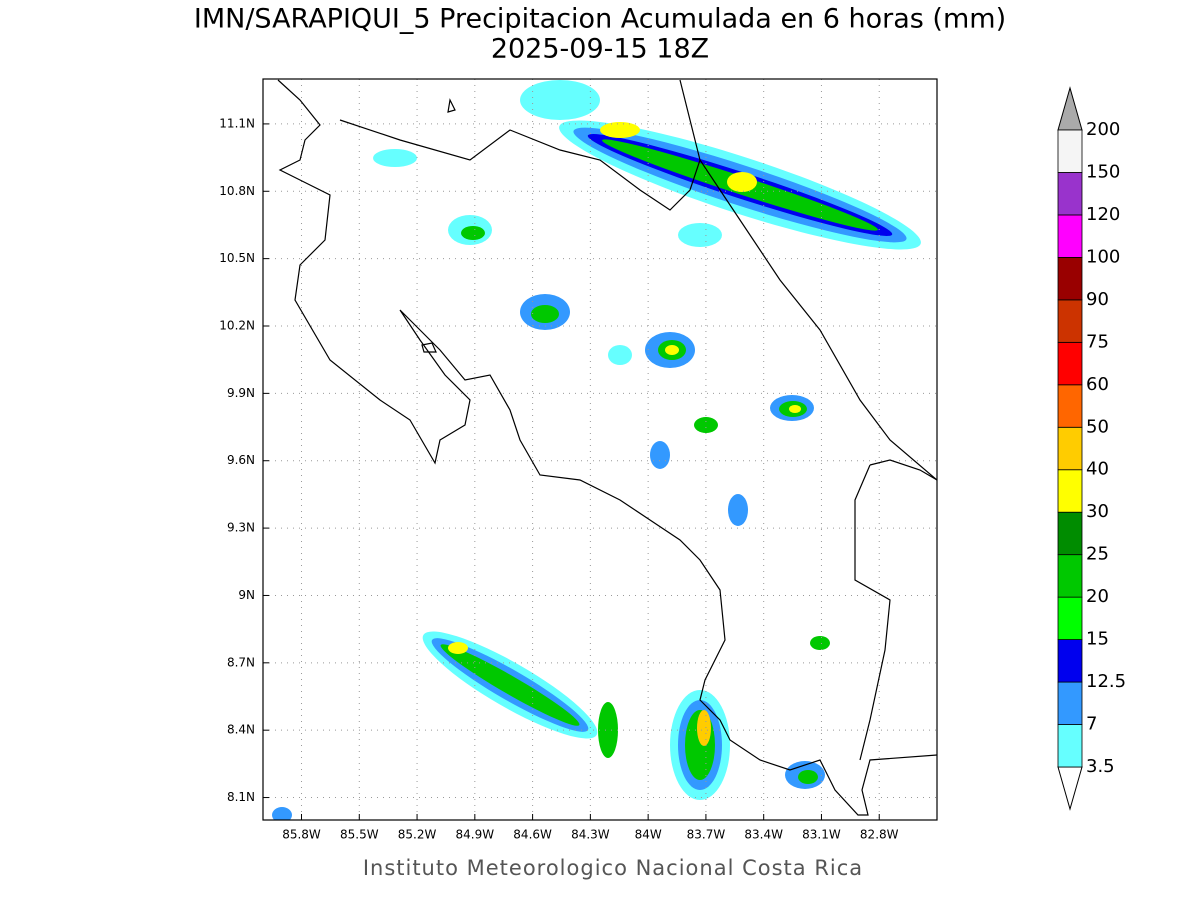 This screenshot has height=900, width=1200. What do you see at coordinates (1070, 788) in the screenshot?
I see `under-triangle` at bounding box center [1070, 788].